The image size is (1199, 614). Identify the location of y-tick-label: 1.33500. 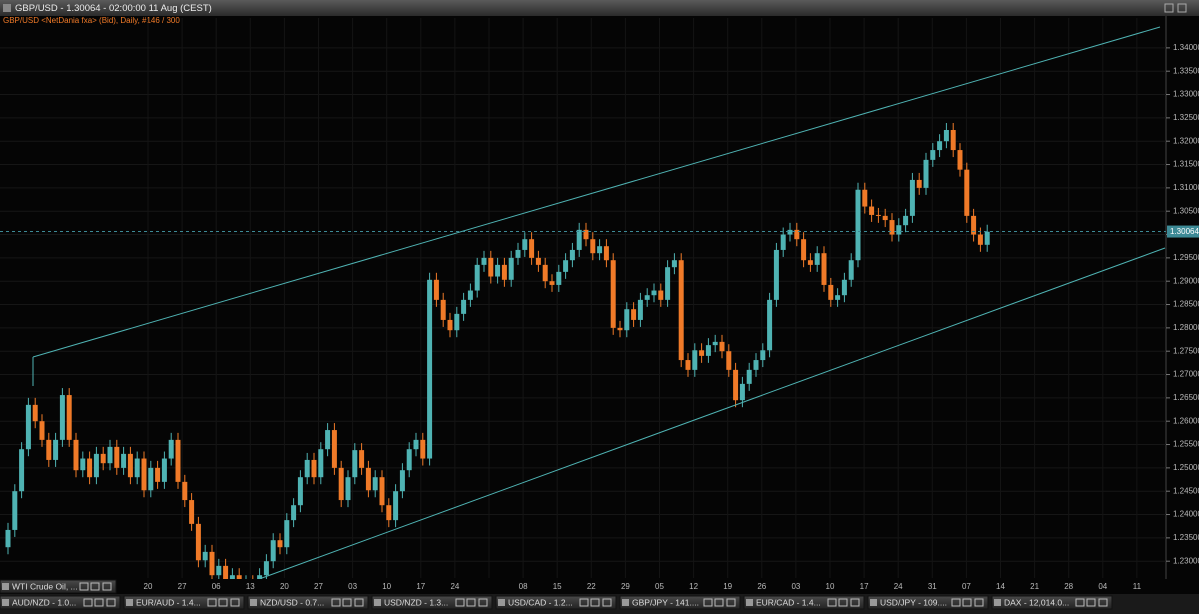
(1186, 70).